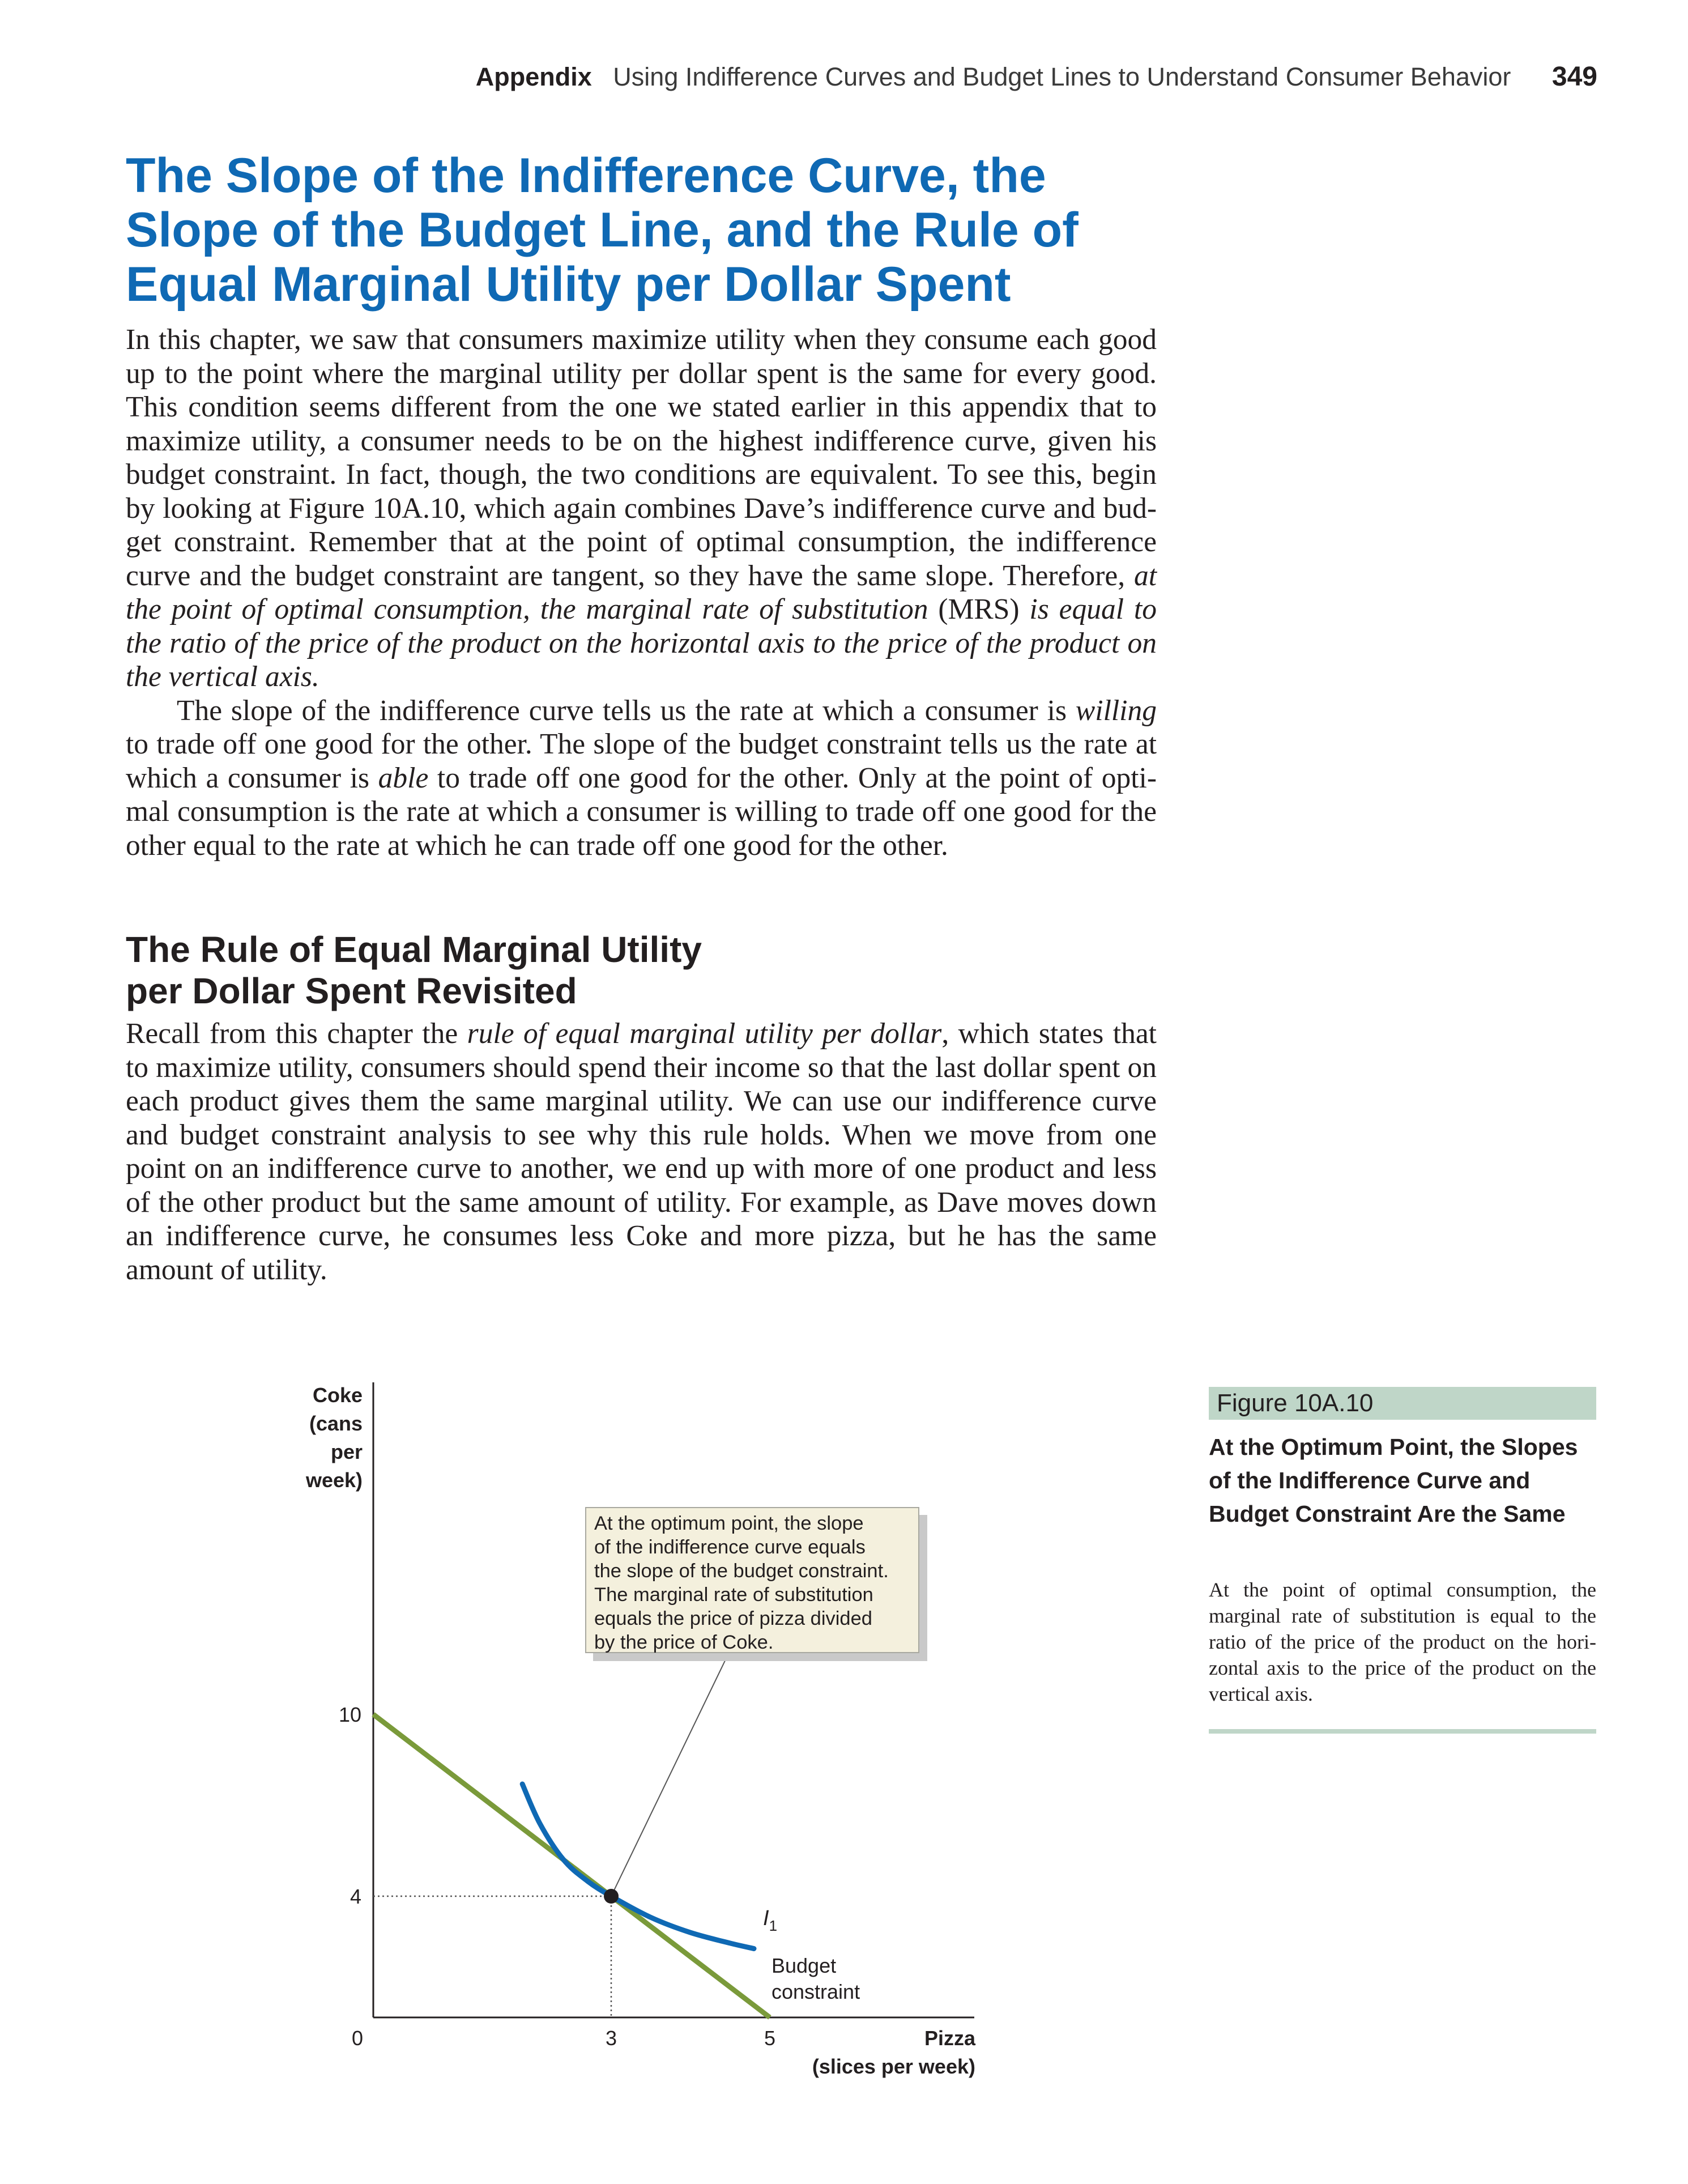  I want to click on subsection-heading-line-2: per Dollar Spent Revisited, so click(351, 990).